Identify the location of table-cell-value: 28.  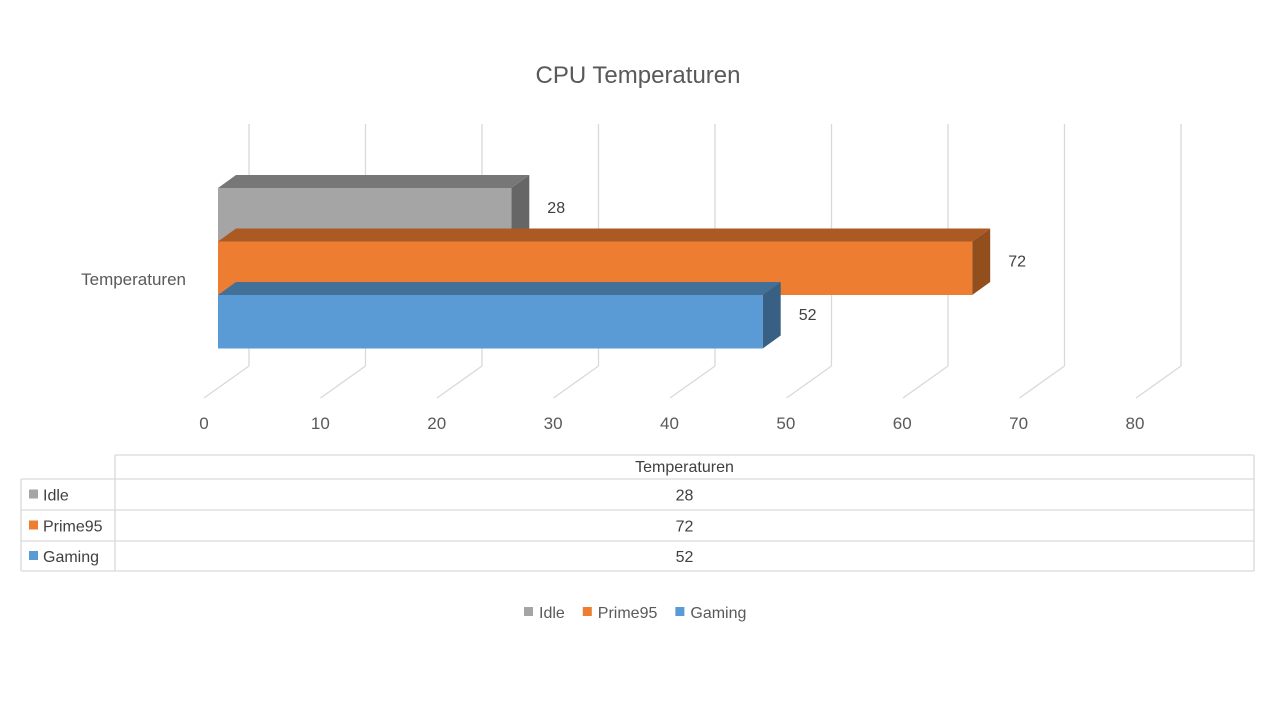
(685, 496).